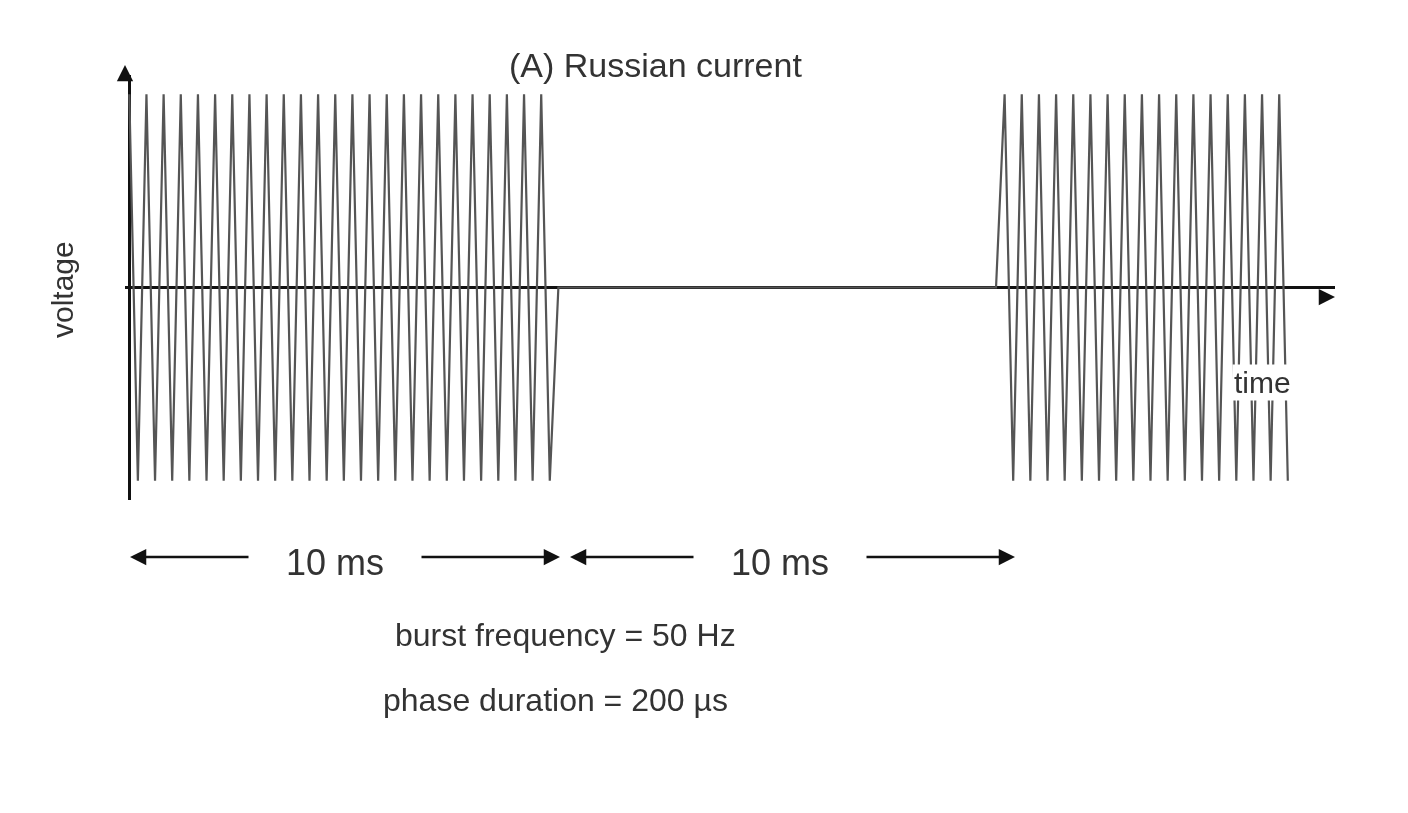 Image resolution: width=1408 pixels, height=813 pixels. I want to click on text: burst frequency = 50 Hz, so click(565, 635).